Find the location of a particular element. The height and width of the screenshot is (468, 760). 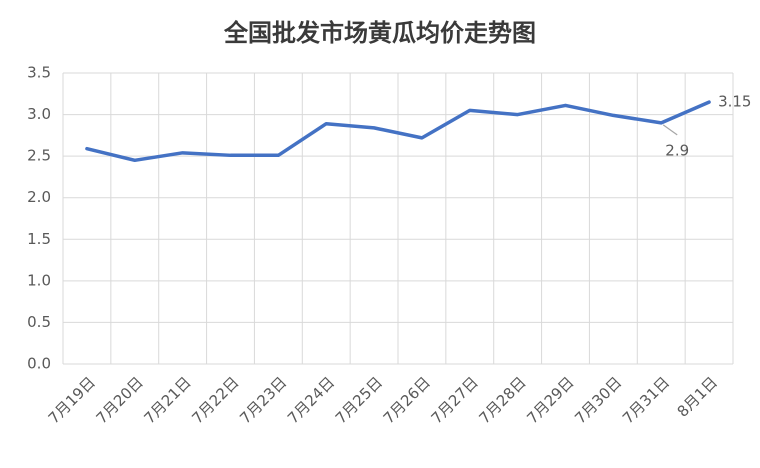

data-label: 2.9 is located at coordinates (677, 150).